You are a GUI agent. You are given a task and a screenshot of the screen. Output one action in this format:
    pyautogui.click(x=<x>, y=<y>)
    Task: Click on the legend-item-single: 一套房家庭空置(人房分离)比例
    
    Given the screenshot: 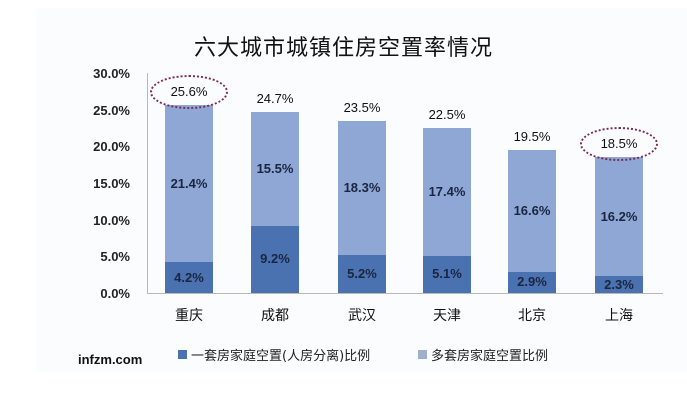 What is the action you would take?
    pyautogui.click(x=274, y=354)
    